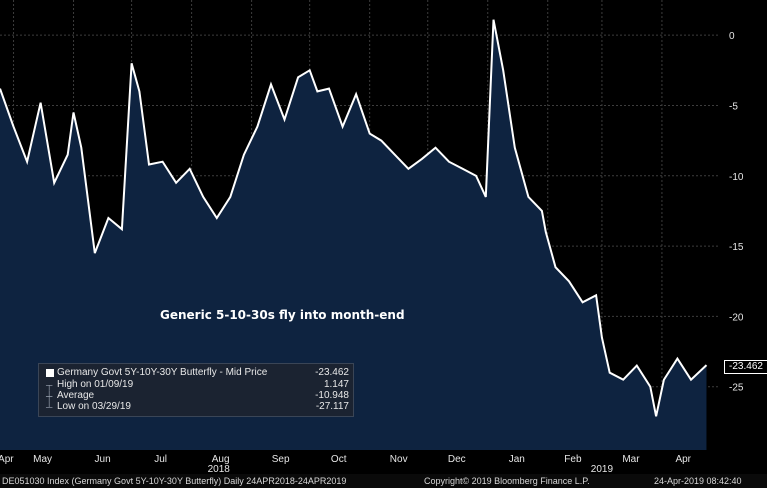 This screenshot has height=488, width=767. What do you see at coordinates (339, 459) in the screenshot?
I see `x-tick-label: Oct` at bounding box center [339, 459].